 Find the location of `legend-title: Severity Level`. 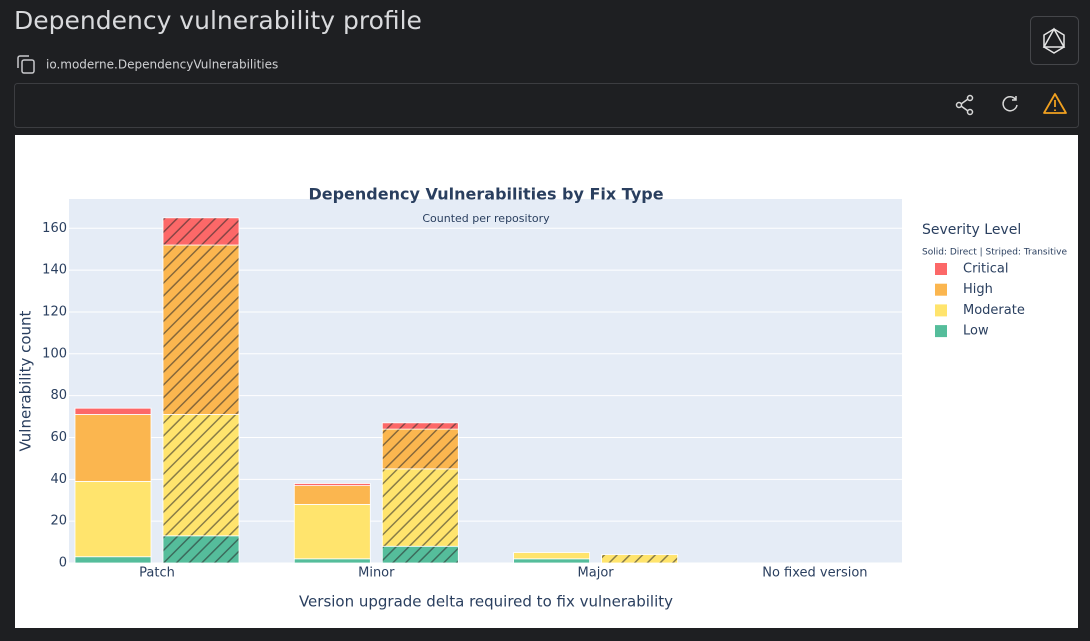

legend-title: Severity Level is located at coordinates (971, 230).